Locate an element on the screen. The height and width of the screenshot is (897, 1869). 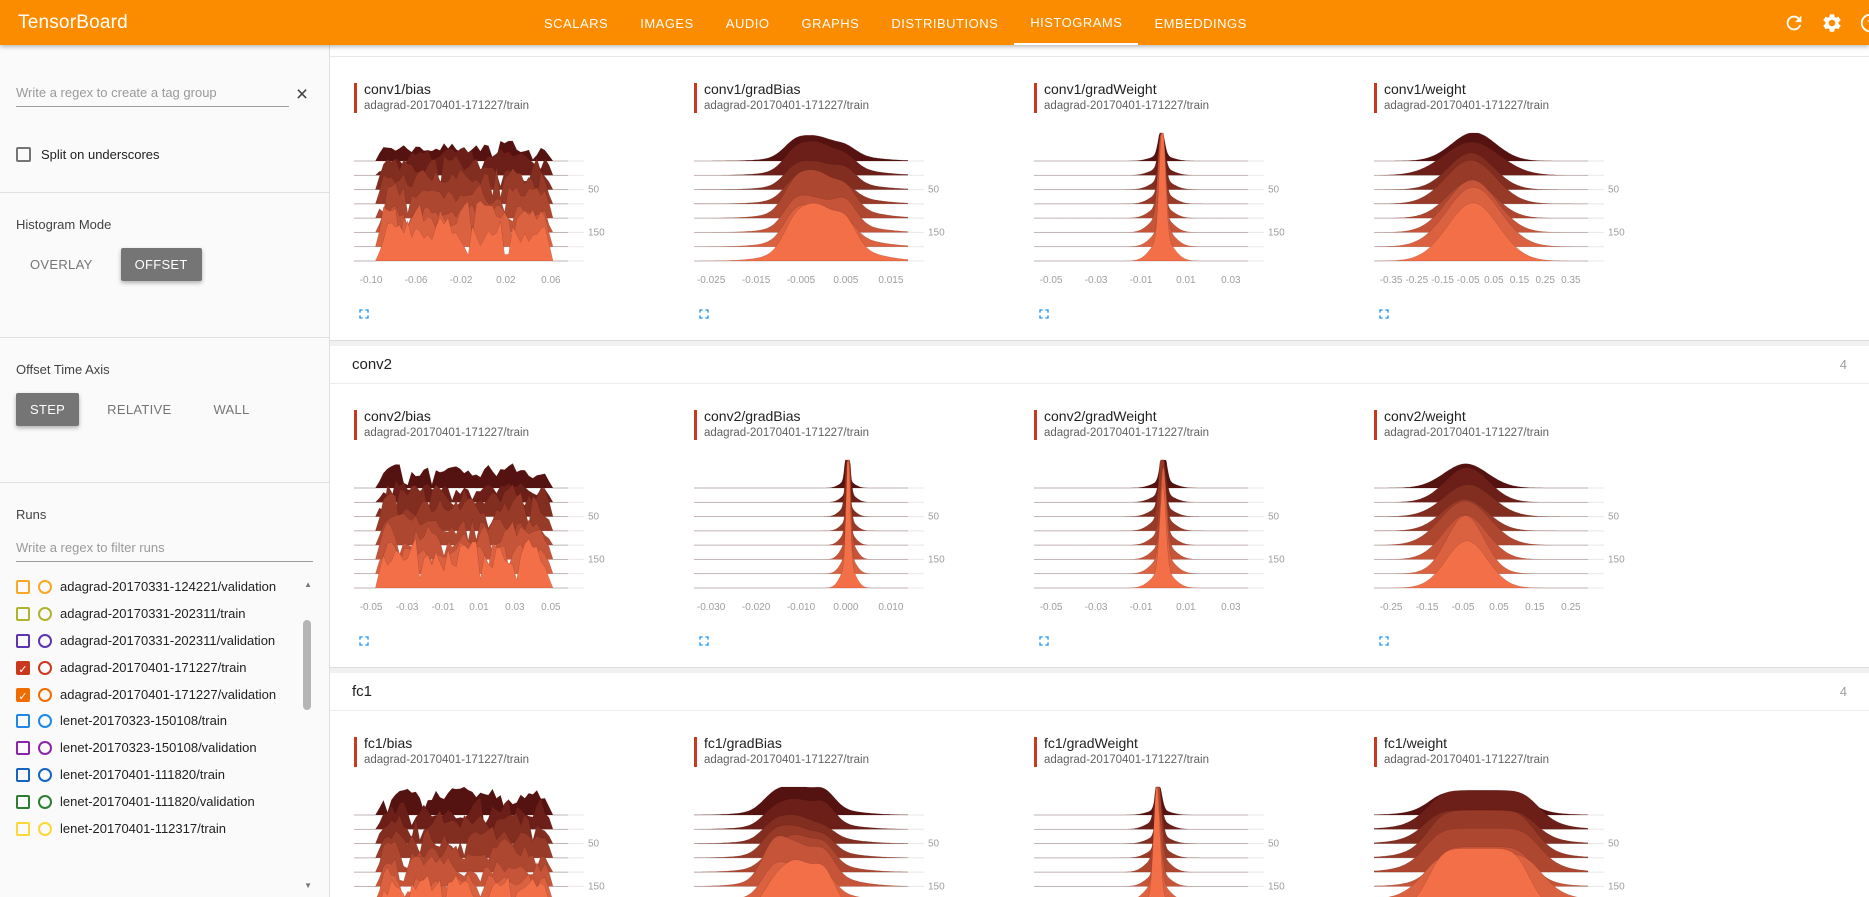
card-title: conv2/gradWeight is located at coordinates (1100, 416).